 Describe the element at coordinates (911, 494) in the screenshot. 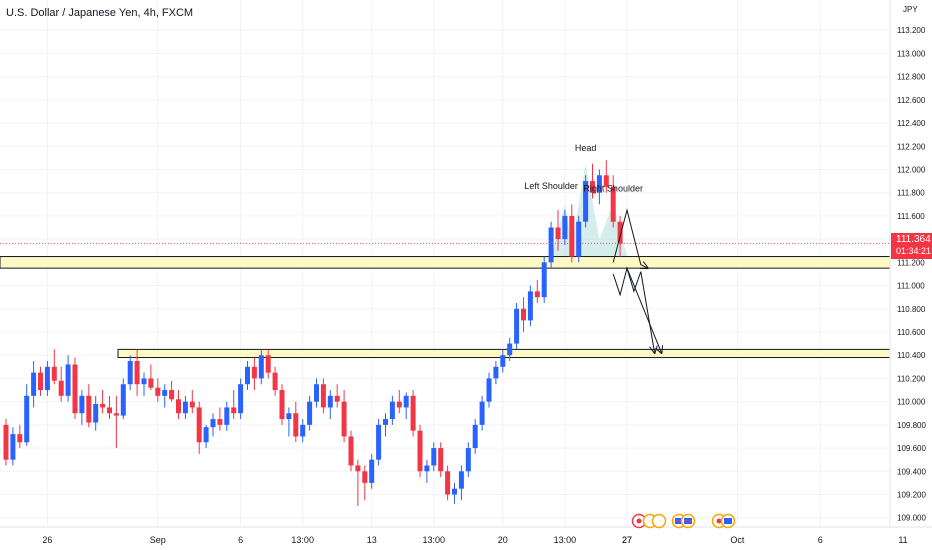

I see `price-tick-label: 109.200` at that location.